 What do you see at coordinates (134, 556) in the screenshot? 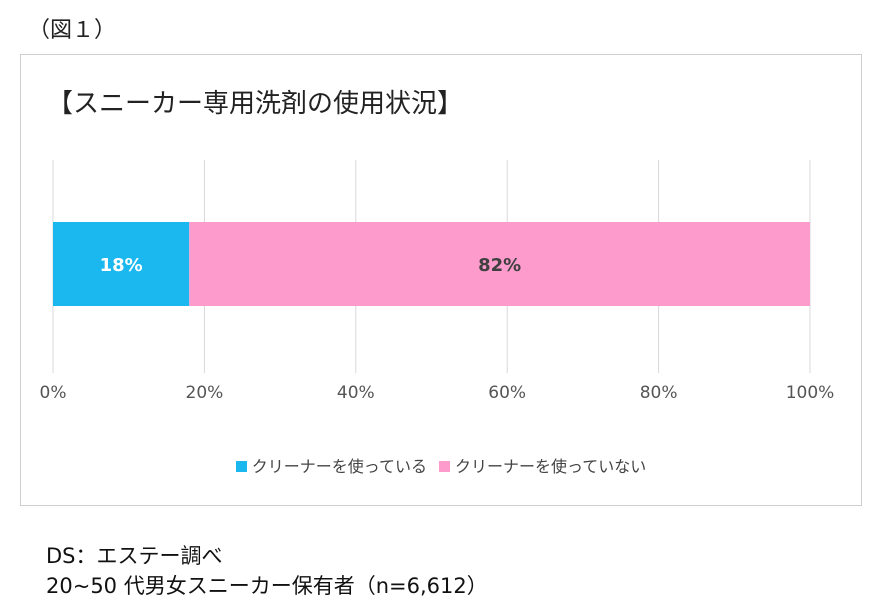
I see `source-note: DS：エステー調べ` at bounding box center [134, 556].